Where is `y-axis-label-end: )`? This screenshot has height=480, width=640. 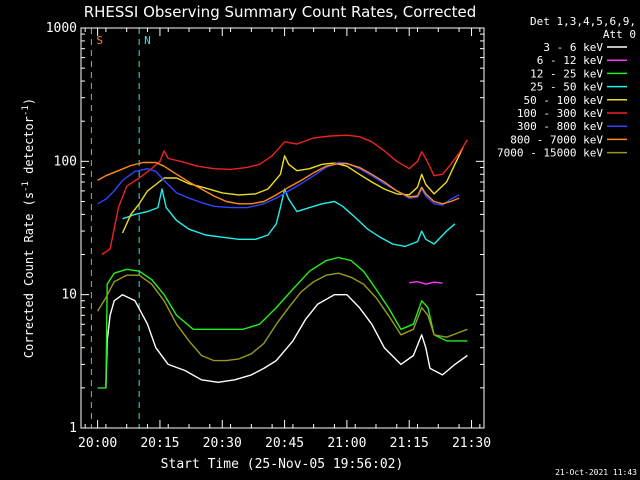 y-axis-label-end: ) is located at coordinates (29, 101).